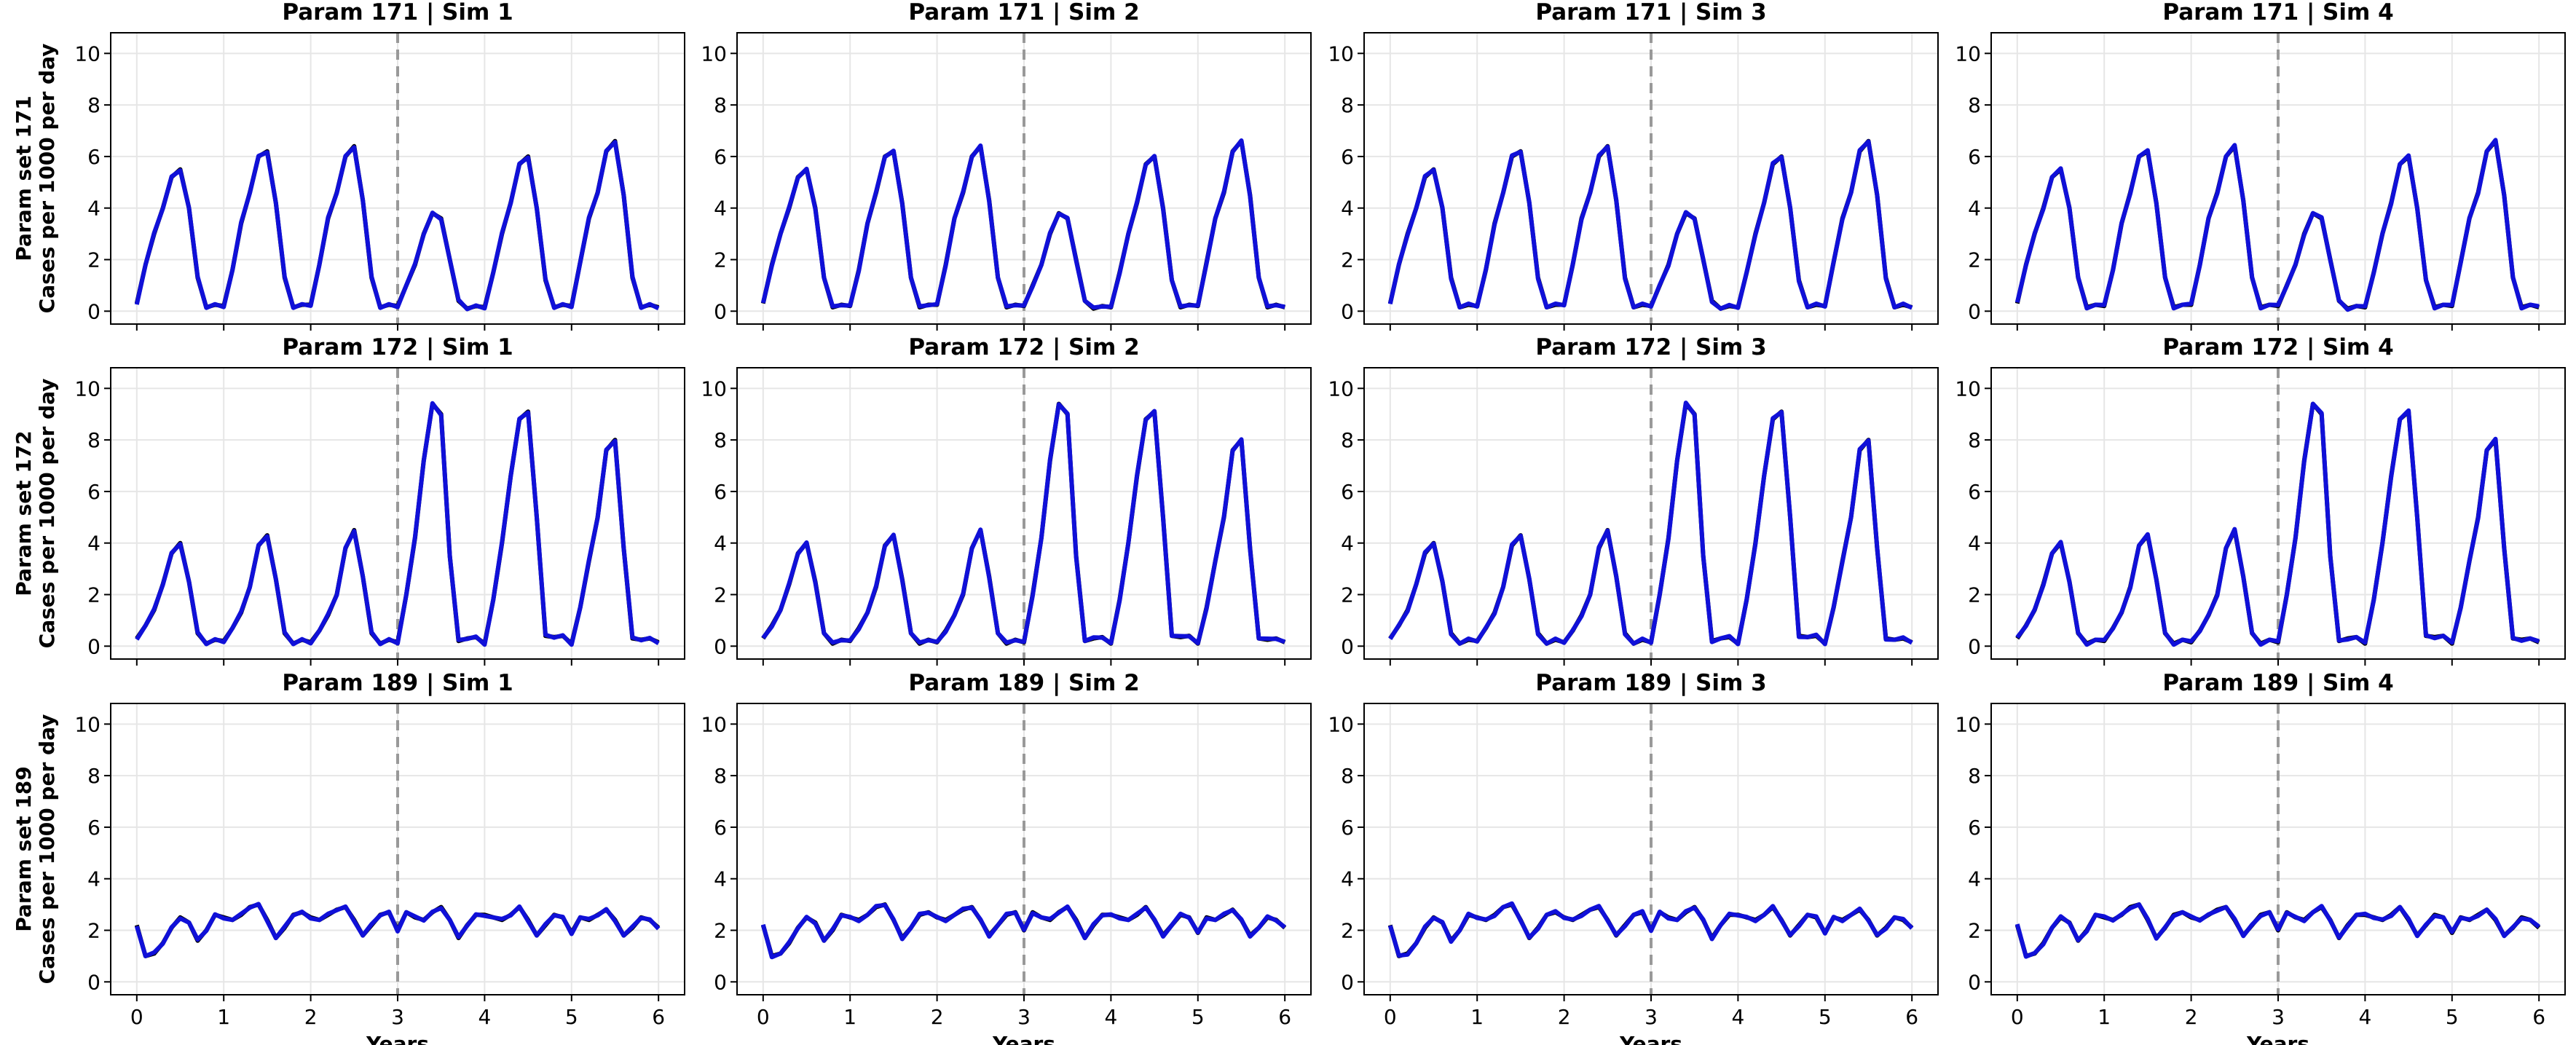 The width and height of the screenshot is (2576, 1045). What do you see at coordinates (1023, 347) in the screenshot?
I see `panel-title: Param 172 | Sim 2` at bounding box center [1023, 347].